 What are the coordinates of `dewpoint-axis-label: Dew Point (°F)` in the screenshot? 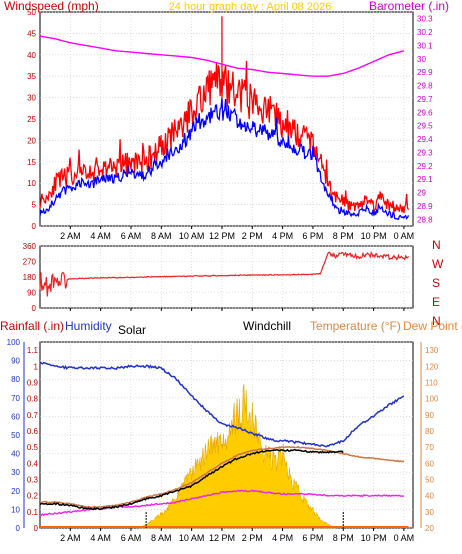 It's located at (432, 326).